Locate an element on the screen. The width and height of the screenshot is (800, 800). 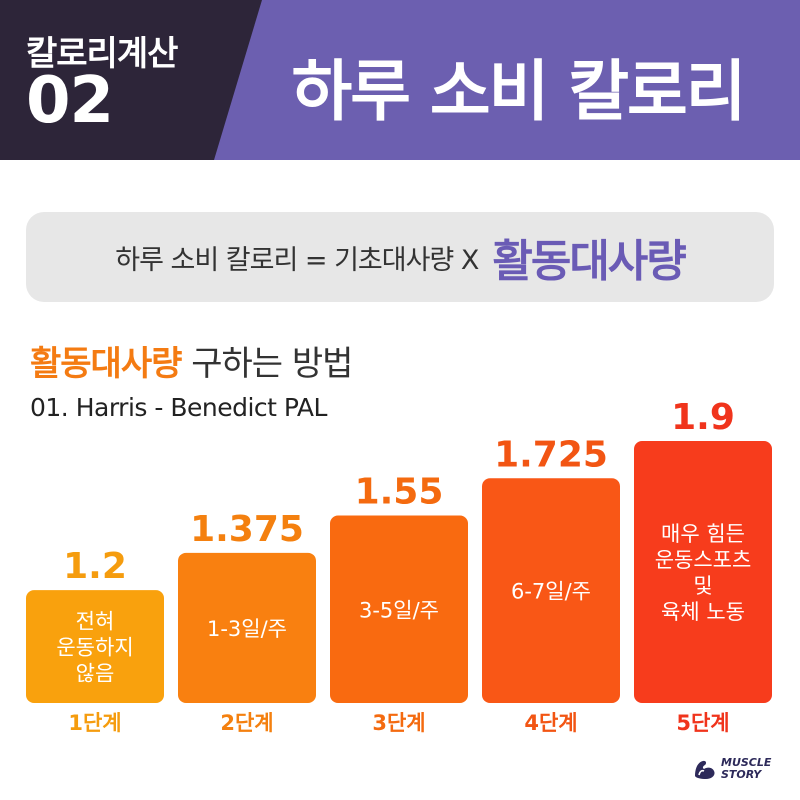
value-label-2: 1.375 is located at coordinates (247, 529).